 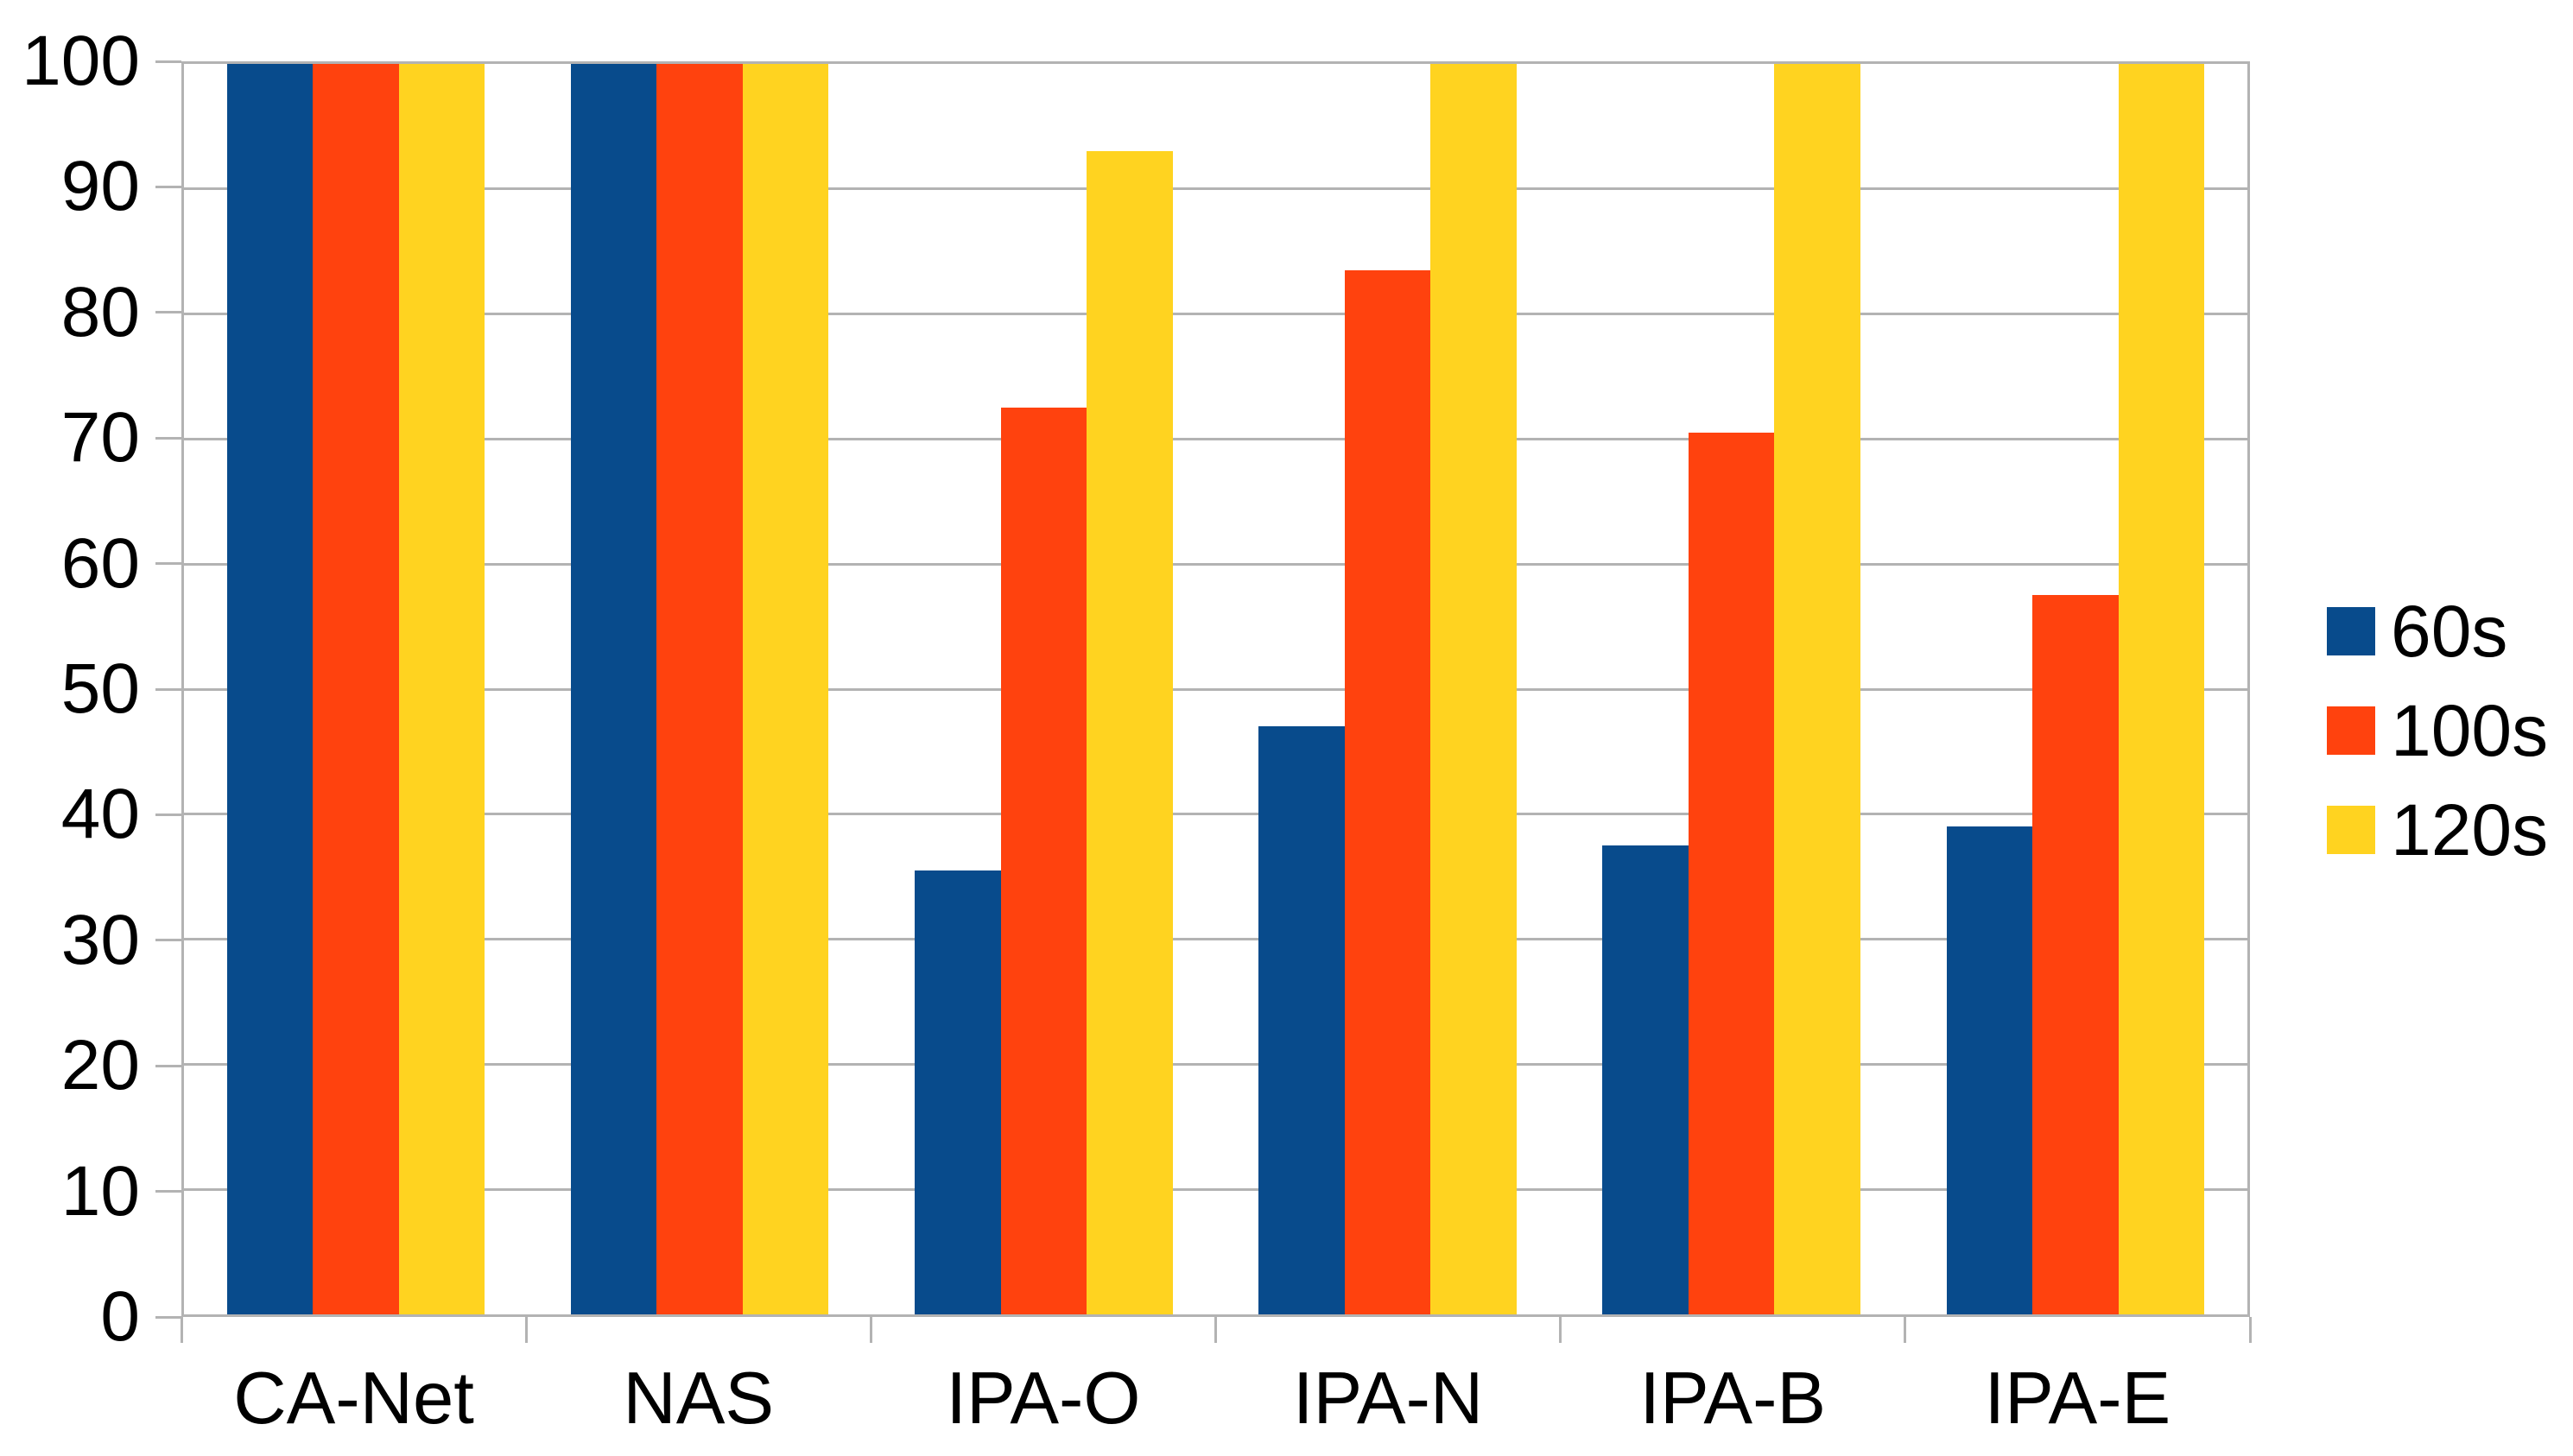 I want to click on bar-100s-IPA-N, so click(x=1388, y=792).